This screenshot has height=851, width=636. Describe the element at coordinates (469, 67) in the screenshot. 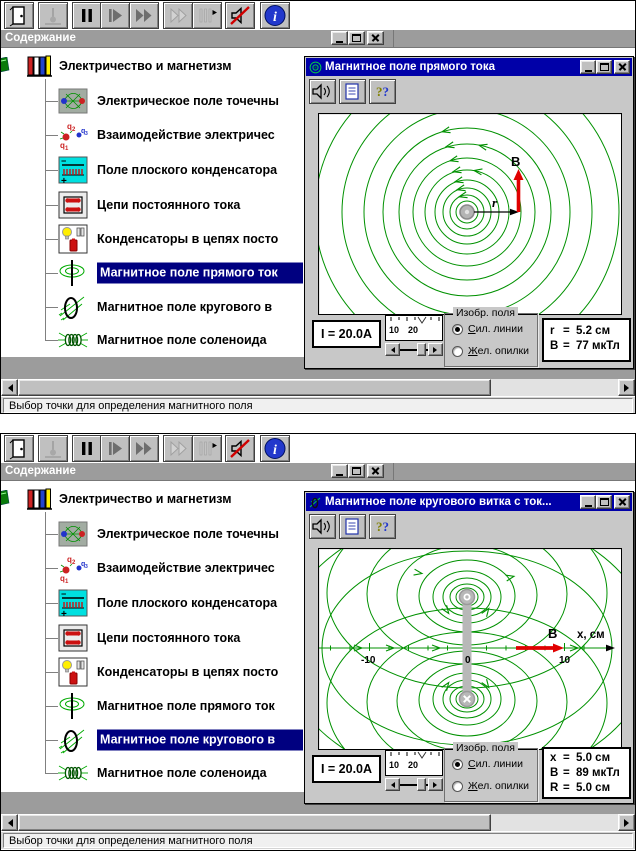

I see `sim-window-titlebar: Магнитное поле прямого тока` at that location.